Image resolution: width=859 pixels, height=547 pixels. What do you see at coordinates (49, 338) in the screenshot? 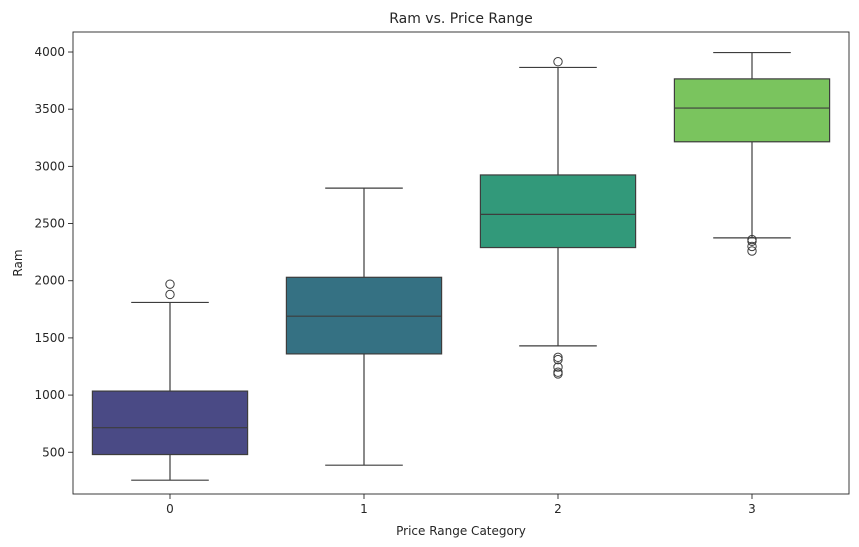
I see `y-tick-label: 1500` at bounding box center [49, 338].